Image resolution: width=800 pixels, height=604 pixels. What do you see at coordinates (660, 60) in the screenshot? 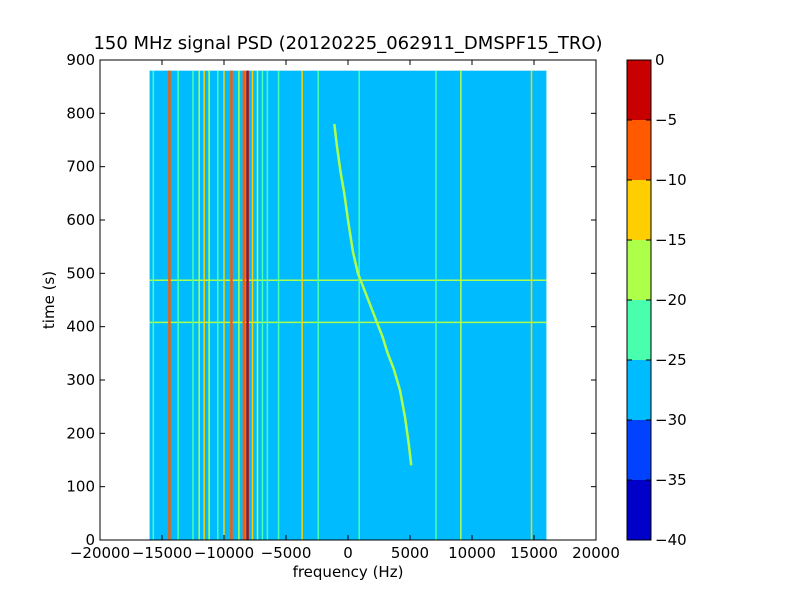
I see `colorbar-tick-label: 0` at bounding box center [660, 60].